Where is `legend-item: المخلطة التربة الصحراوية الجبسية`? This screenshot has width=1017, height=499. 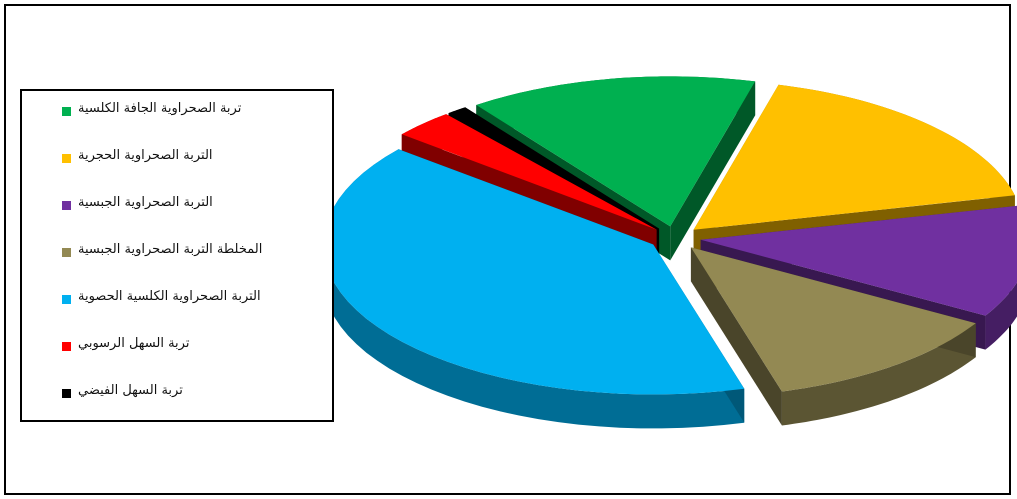 legend-item: المخلطة التربة الصحراوية الجبسية is located at coordinates (172, 253).